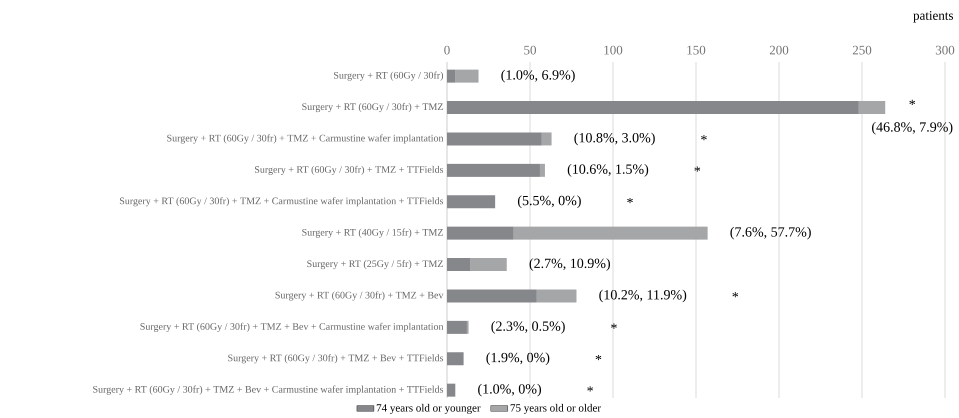 The width and height of the screenshot is (959, 418). Describe the element at coordinates (292, 327) in the screenshot. I see `y-tick-label: Surgery + RT (60Gy / 30fr) + TMZ + Bev + Carmustine wafer implantation` at that location.